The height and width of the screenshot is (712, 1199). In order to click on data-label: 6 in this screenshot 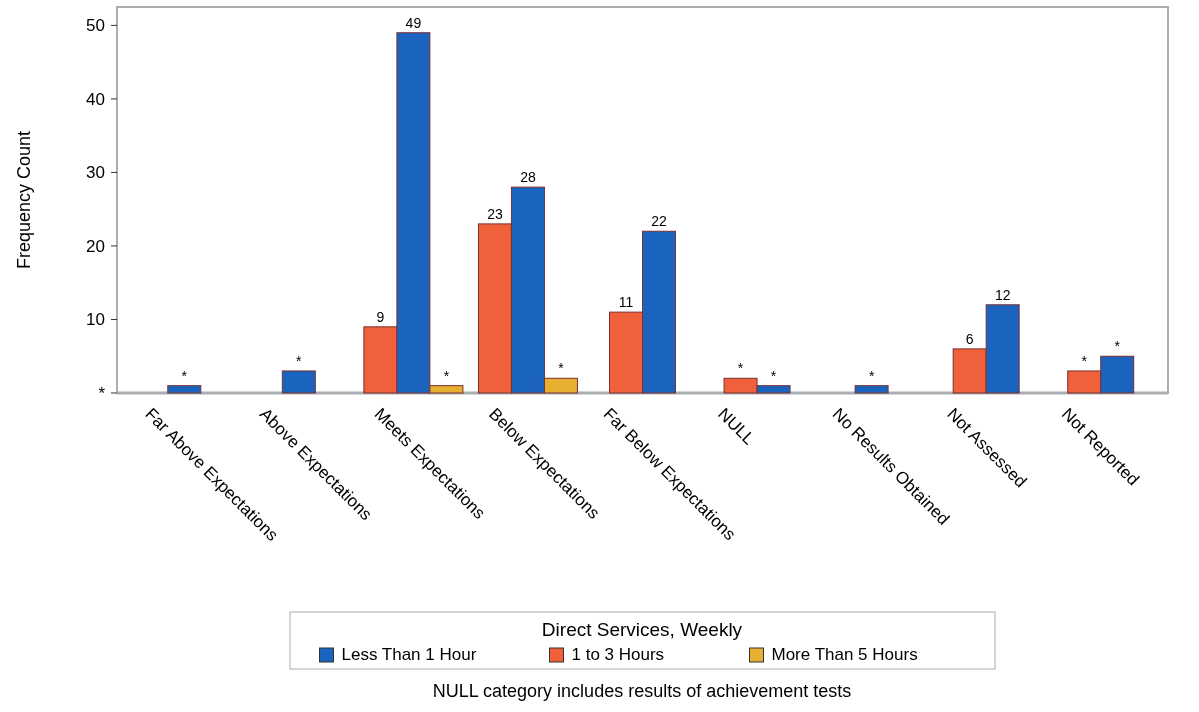, I will do `click(969, 338)`.